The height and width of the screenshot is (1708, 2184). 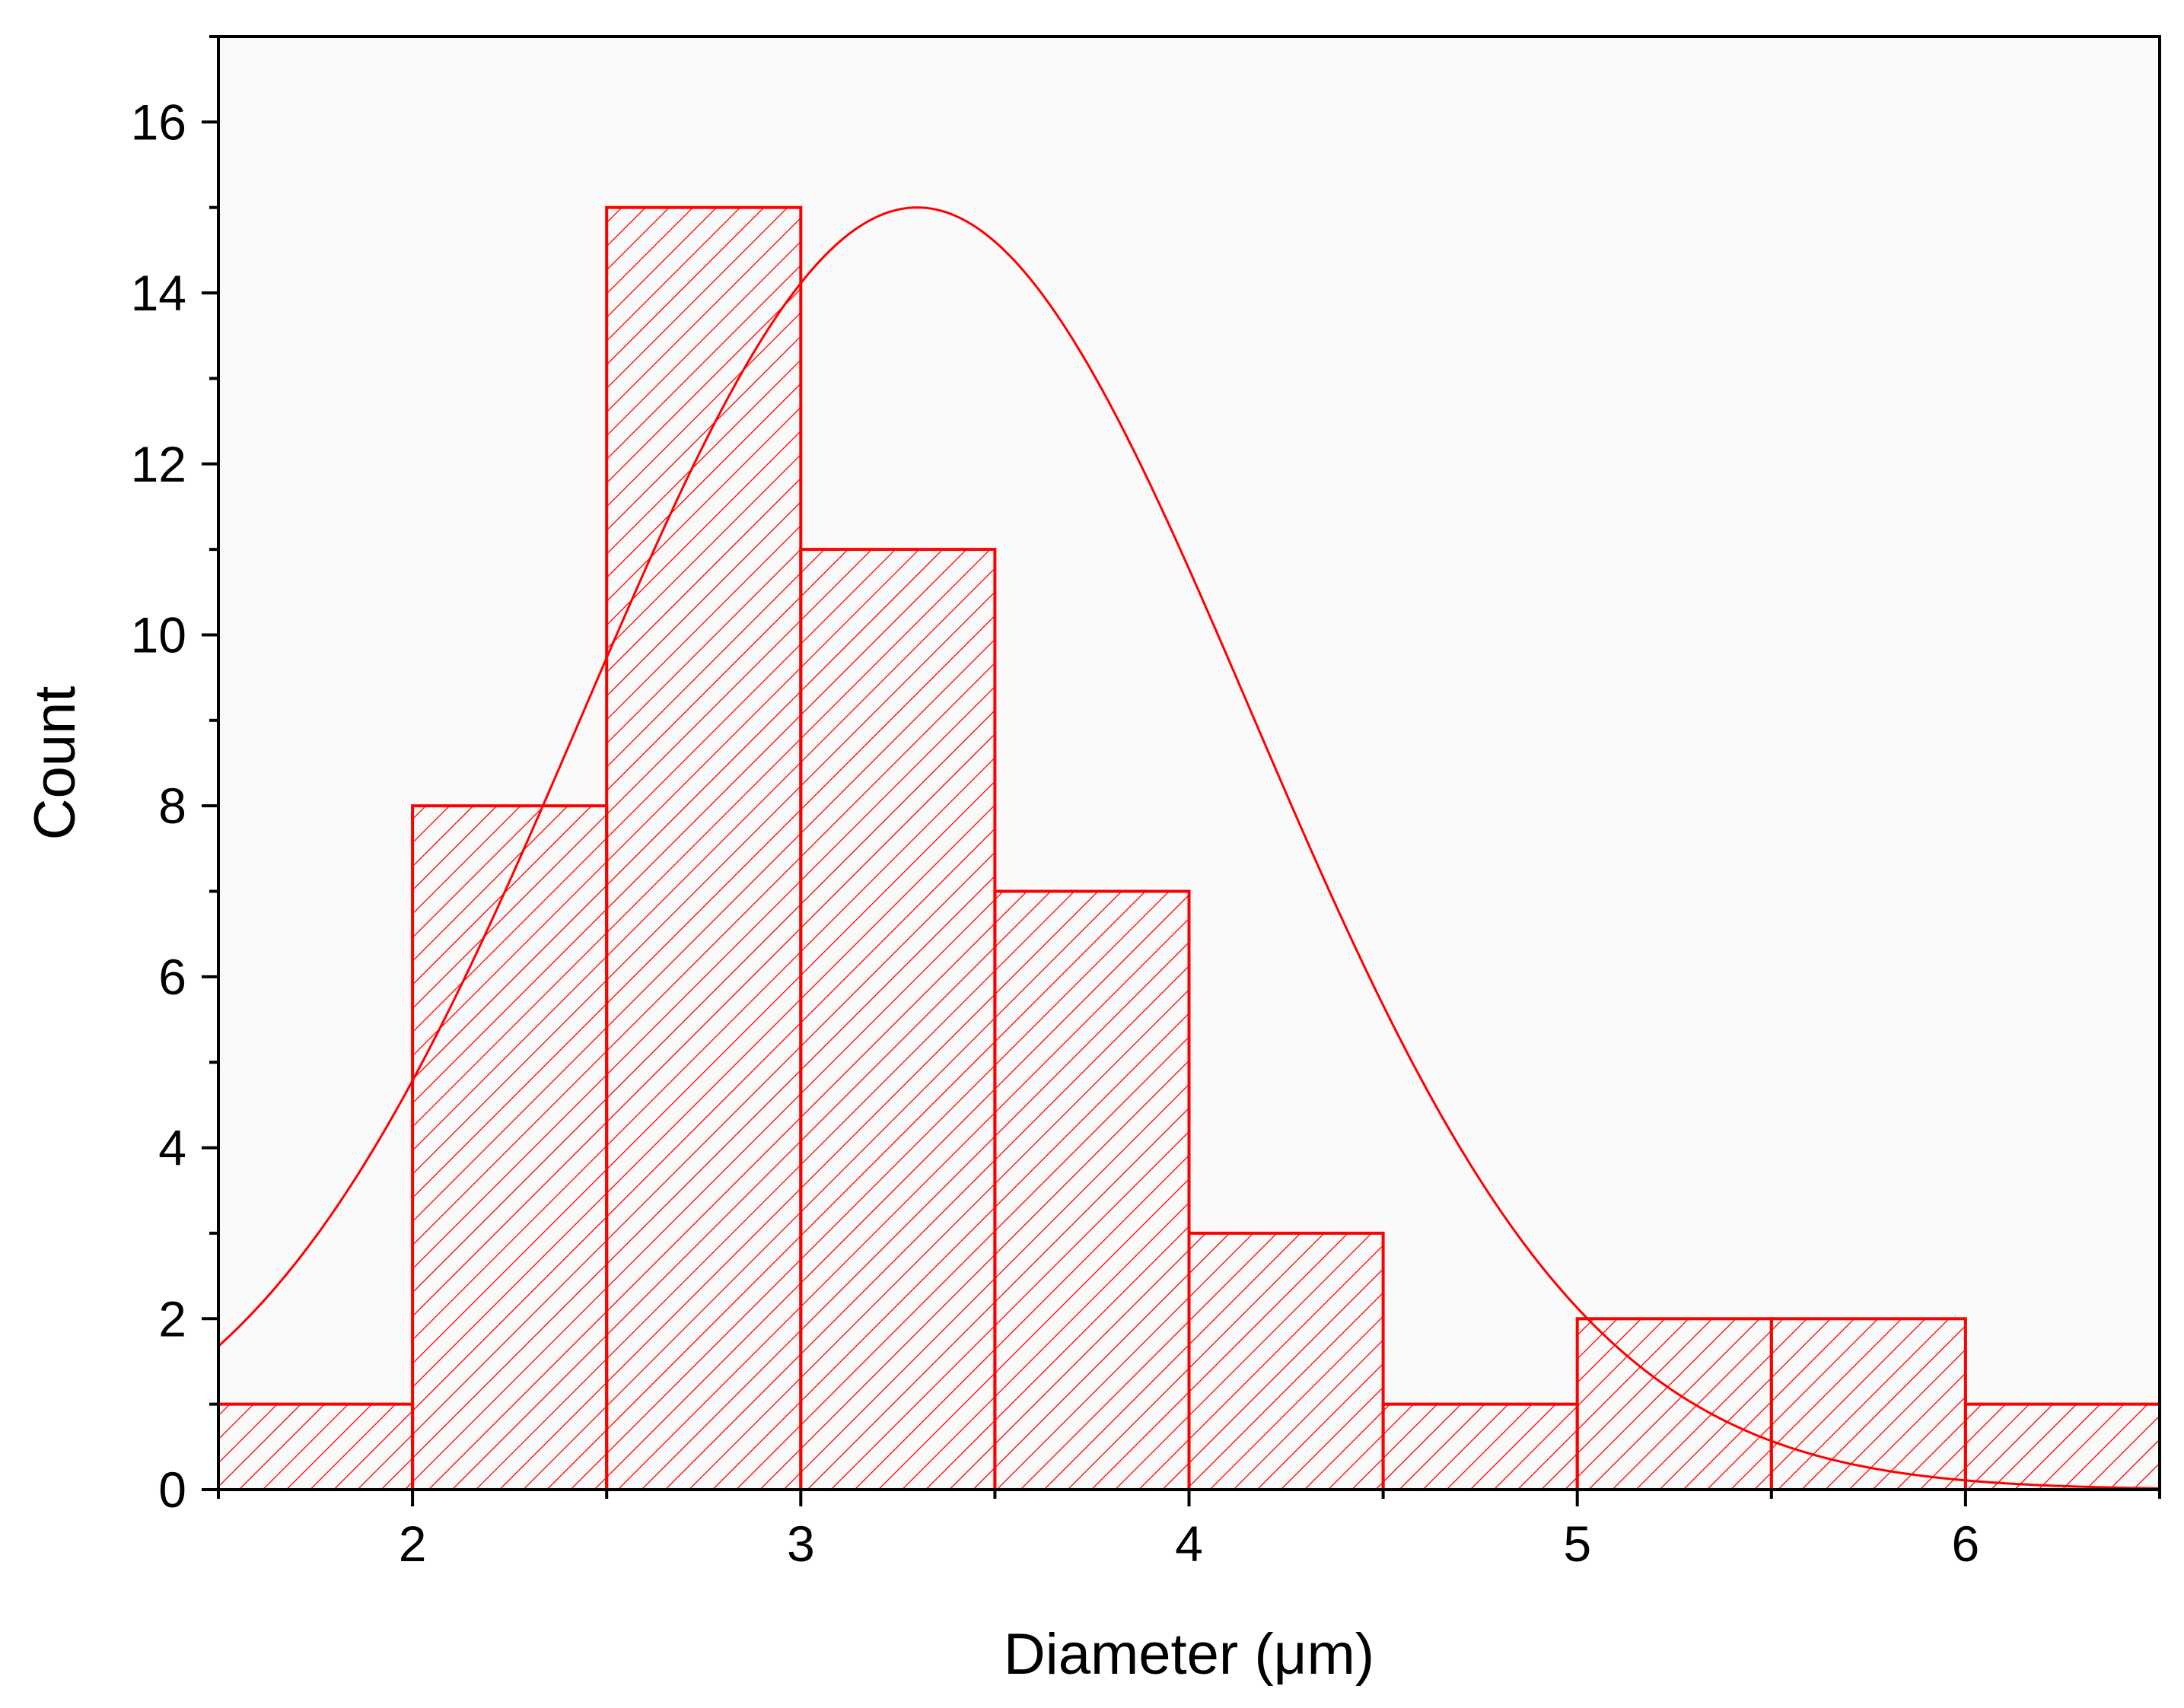 I want to click on y-tick-label: 4, so click(x=172, y=1148).